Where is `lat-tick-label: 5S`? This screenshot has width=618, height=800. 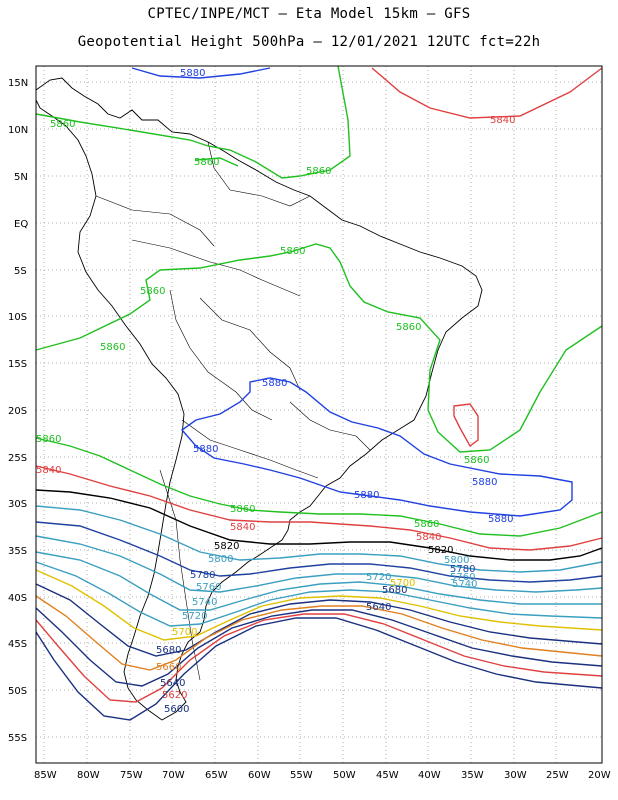
lat-tick-label: 5S is located at coordinates (20, 271).